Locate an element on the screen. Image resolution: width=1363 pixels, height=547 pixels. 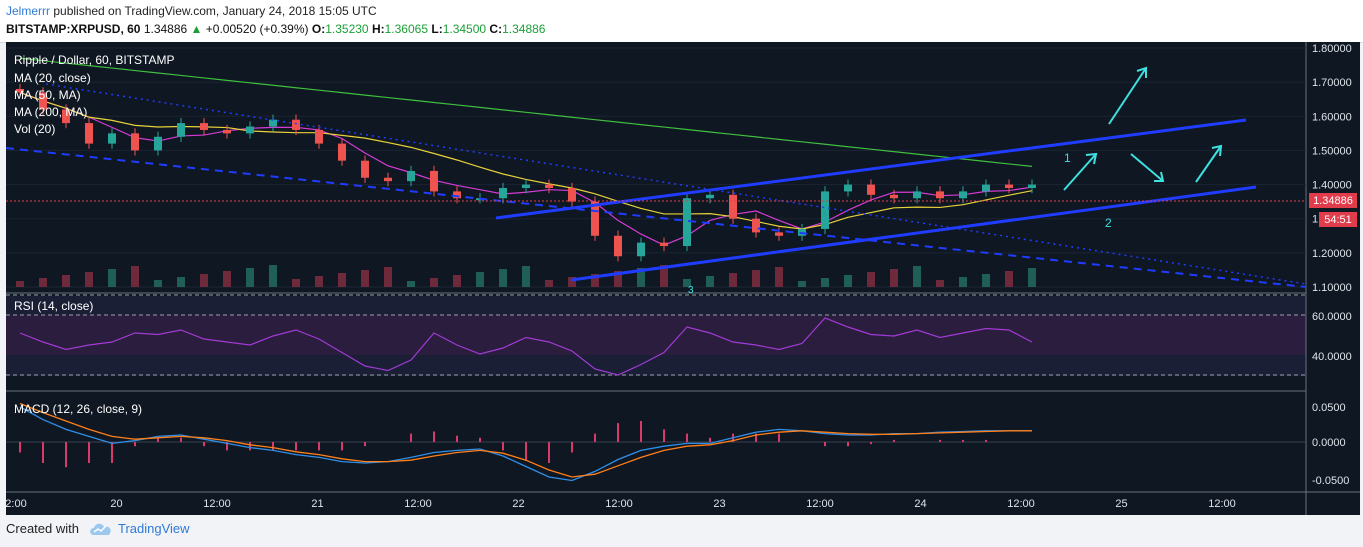
high-value: 1.36065 is located at coordinates (406, 29).